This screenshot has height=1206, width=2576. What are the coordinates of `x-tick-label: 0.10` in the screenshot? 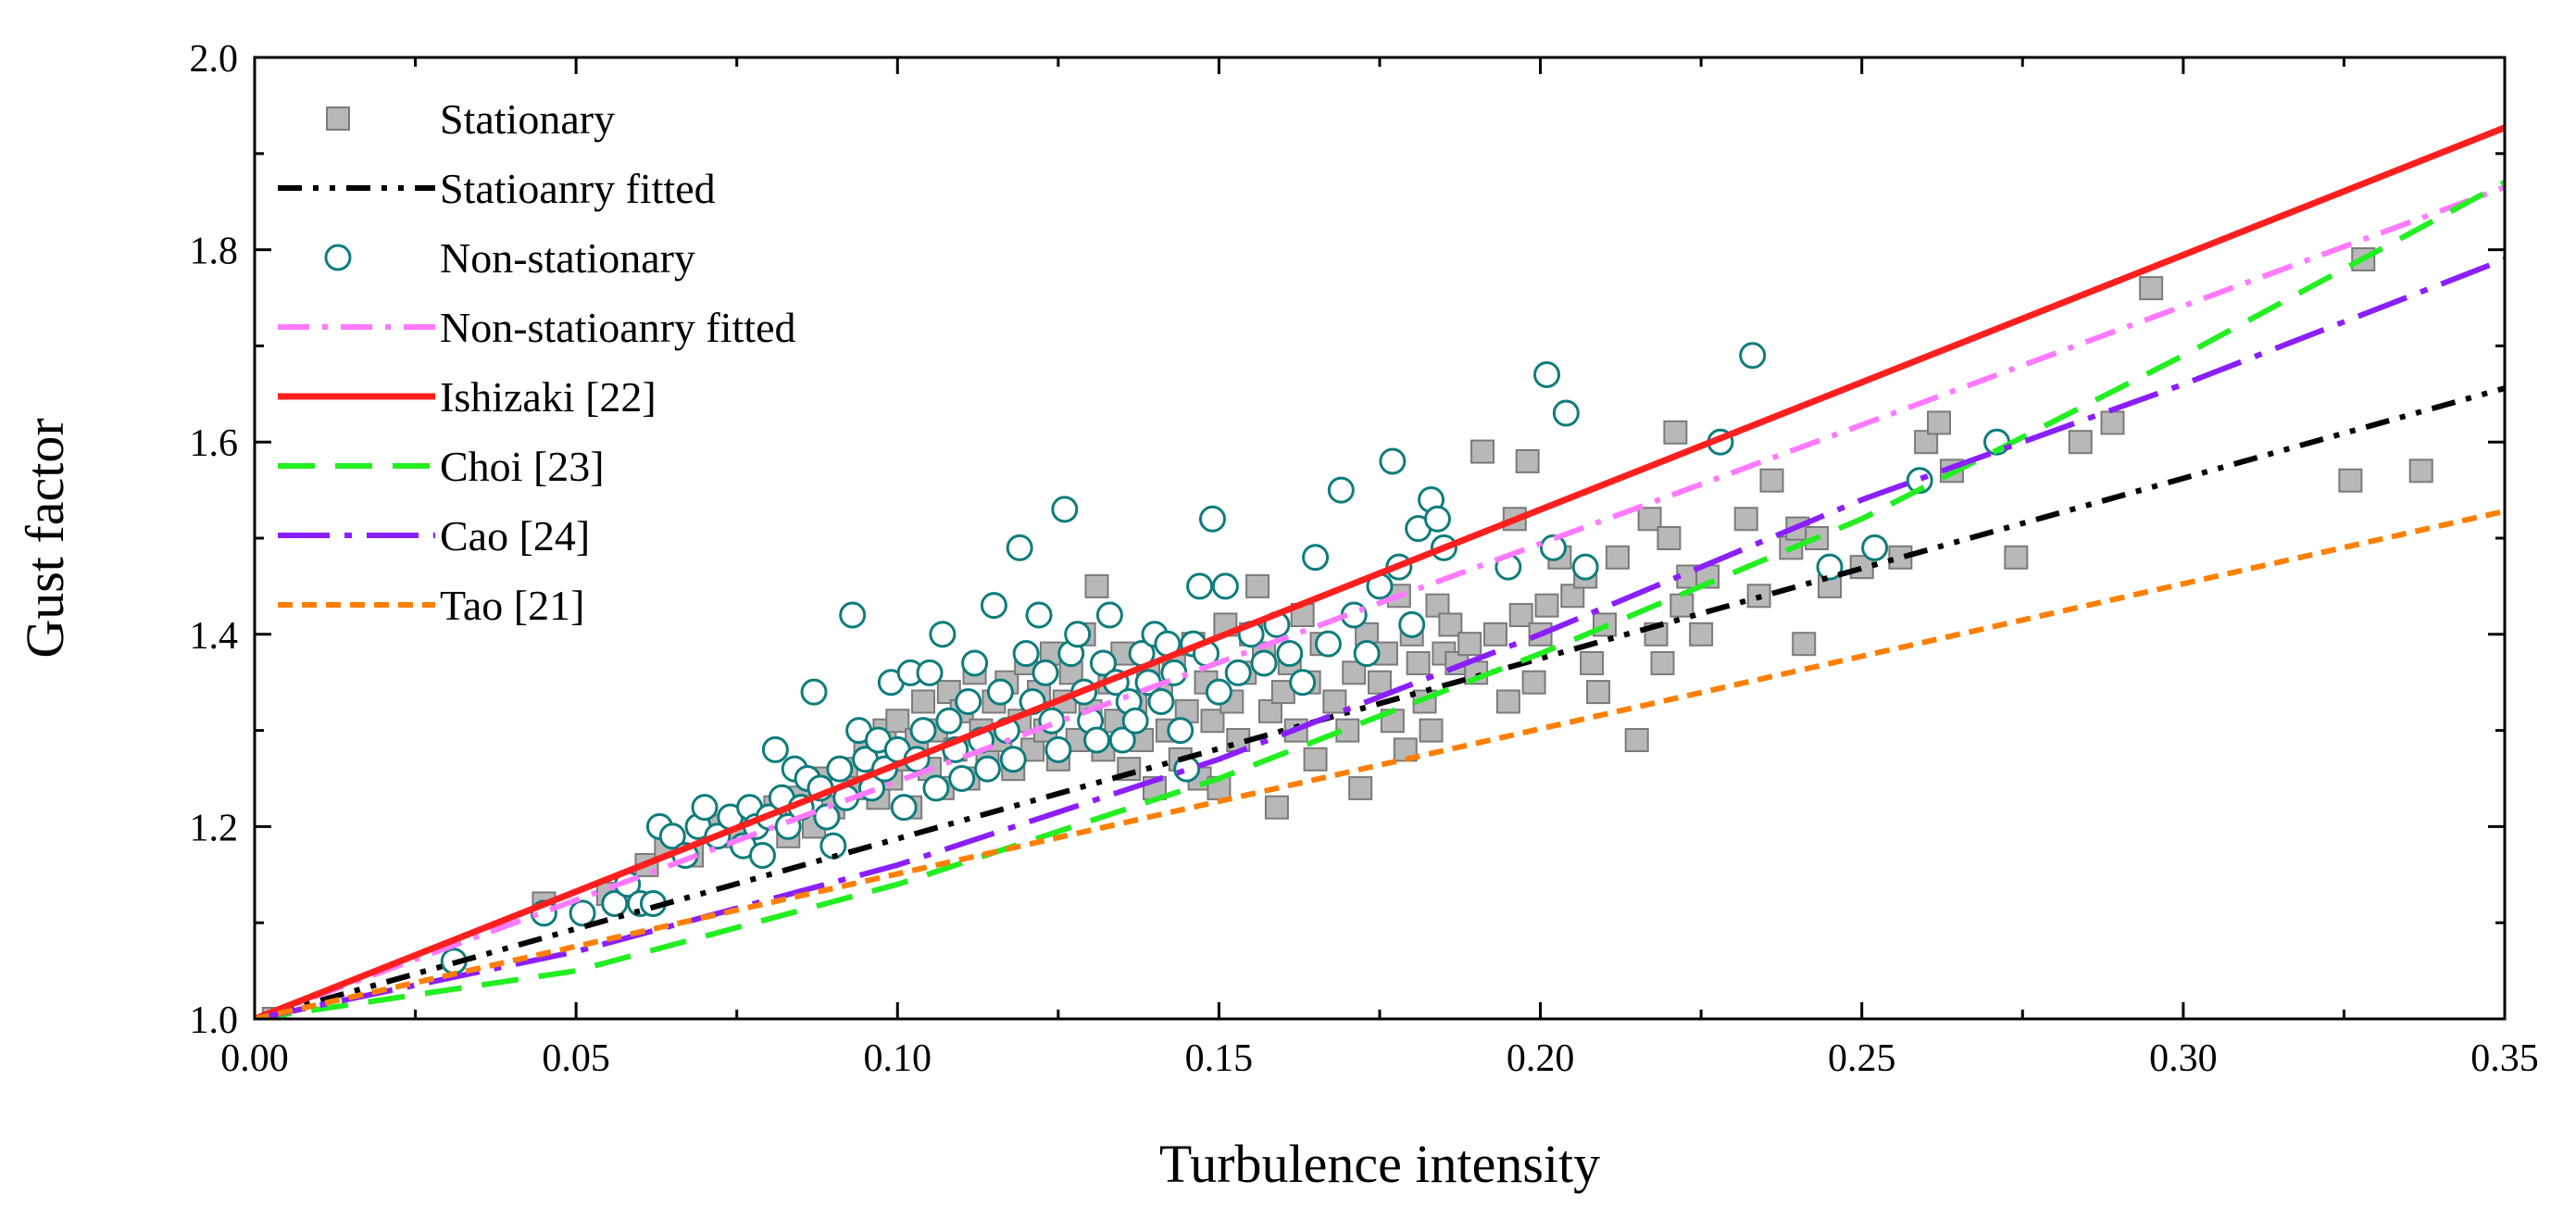 It's located at (898, 1058).